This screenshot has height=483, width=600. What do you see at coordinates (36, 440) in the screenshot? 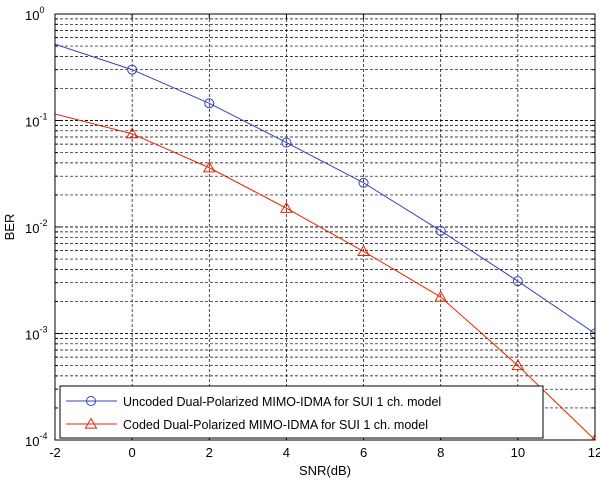
I see `y-tick-label: 10⁻⁴` at bounding box center [36, 440].